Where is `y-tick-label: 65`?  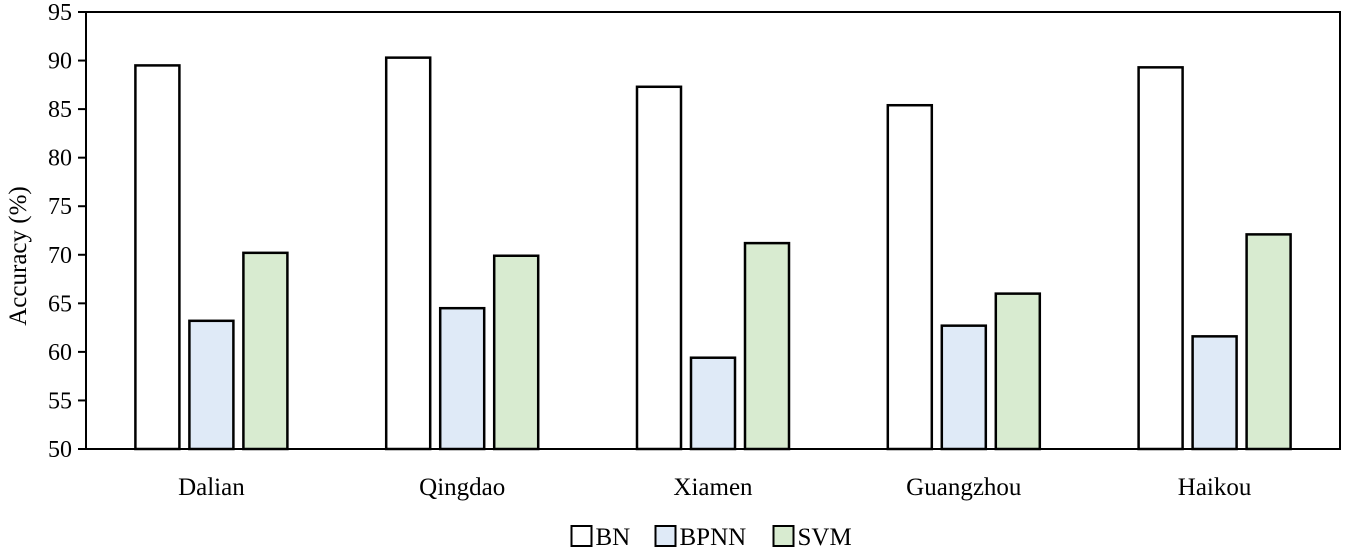
y-tick-label: 65 is located at coordinates (60, 304).